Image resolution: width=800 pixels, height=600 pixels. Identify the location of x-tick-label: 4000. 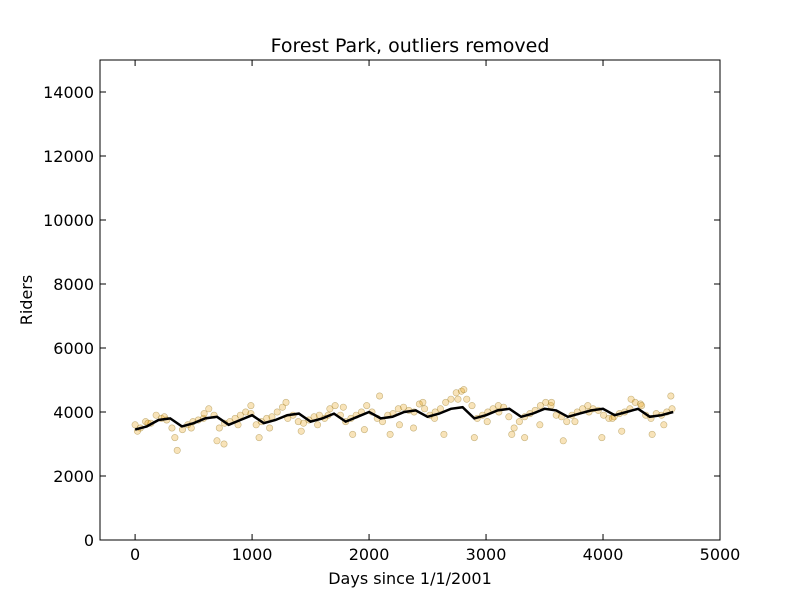
(603, 554).